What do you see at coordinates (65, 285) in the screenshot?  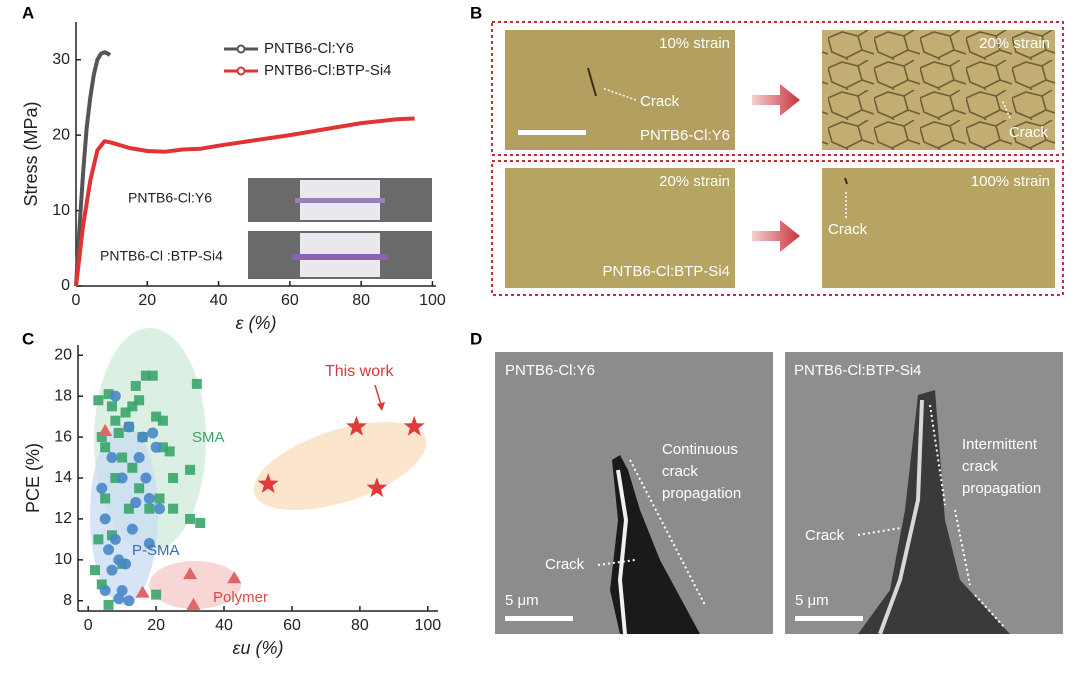 I see `y-tick-label: 0` at bounding box center [65, 285].